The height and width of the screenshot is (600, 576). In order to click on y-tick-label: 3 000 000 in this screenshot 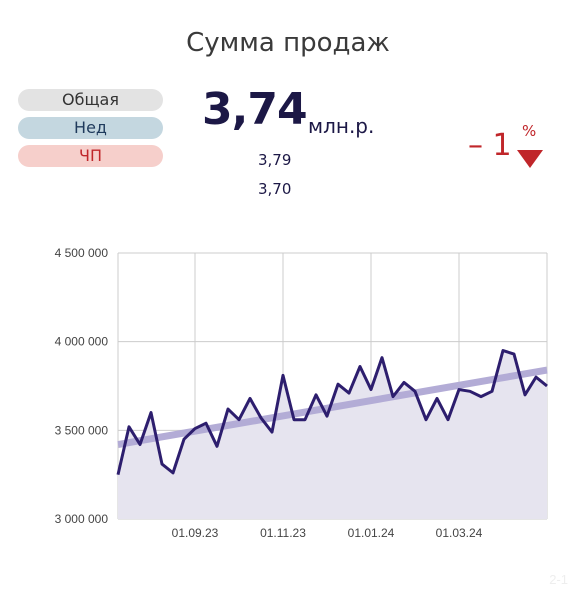, I will do `click(82, 519)`.